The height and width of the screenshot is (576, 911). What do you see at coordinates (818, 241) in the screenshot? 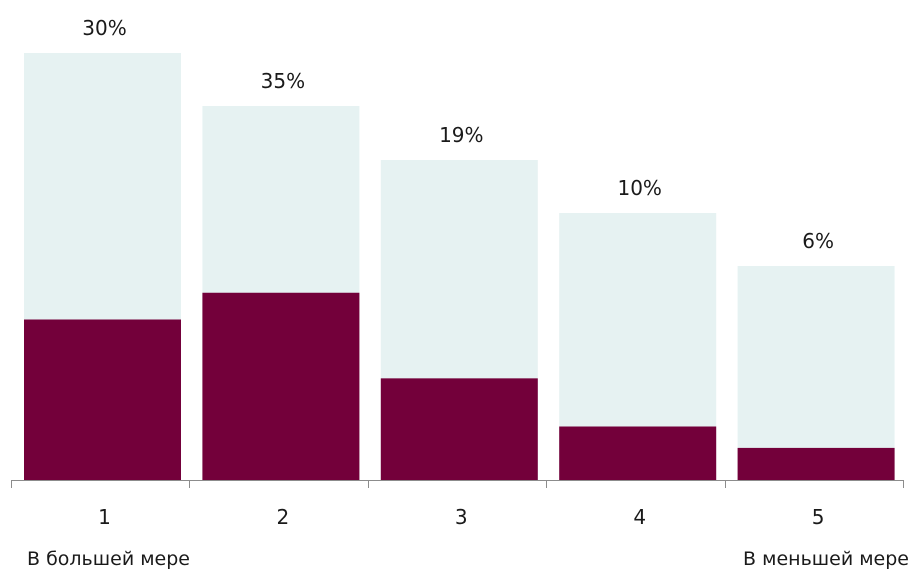
I see `data-label: 6%` at bounding box center [818, 241].